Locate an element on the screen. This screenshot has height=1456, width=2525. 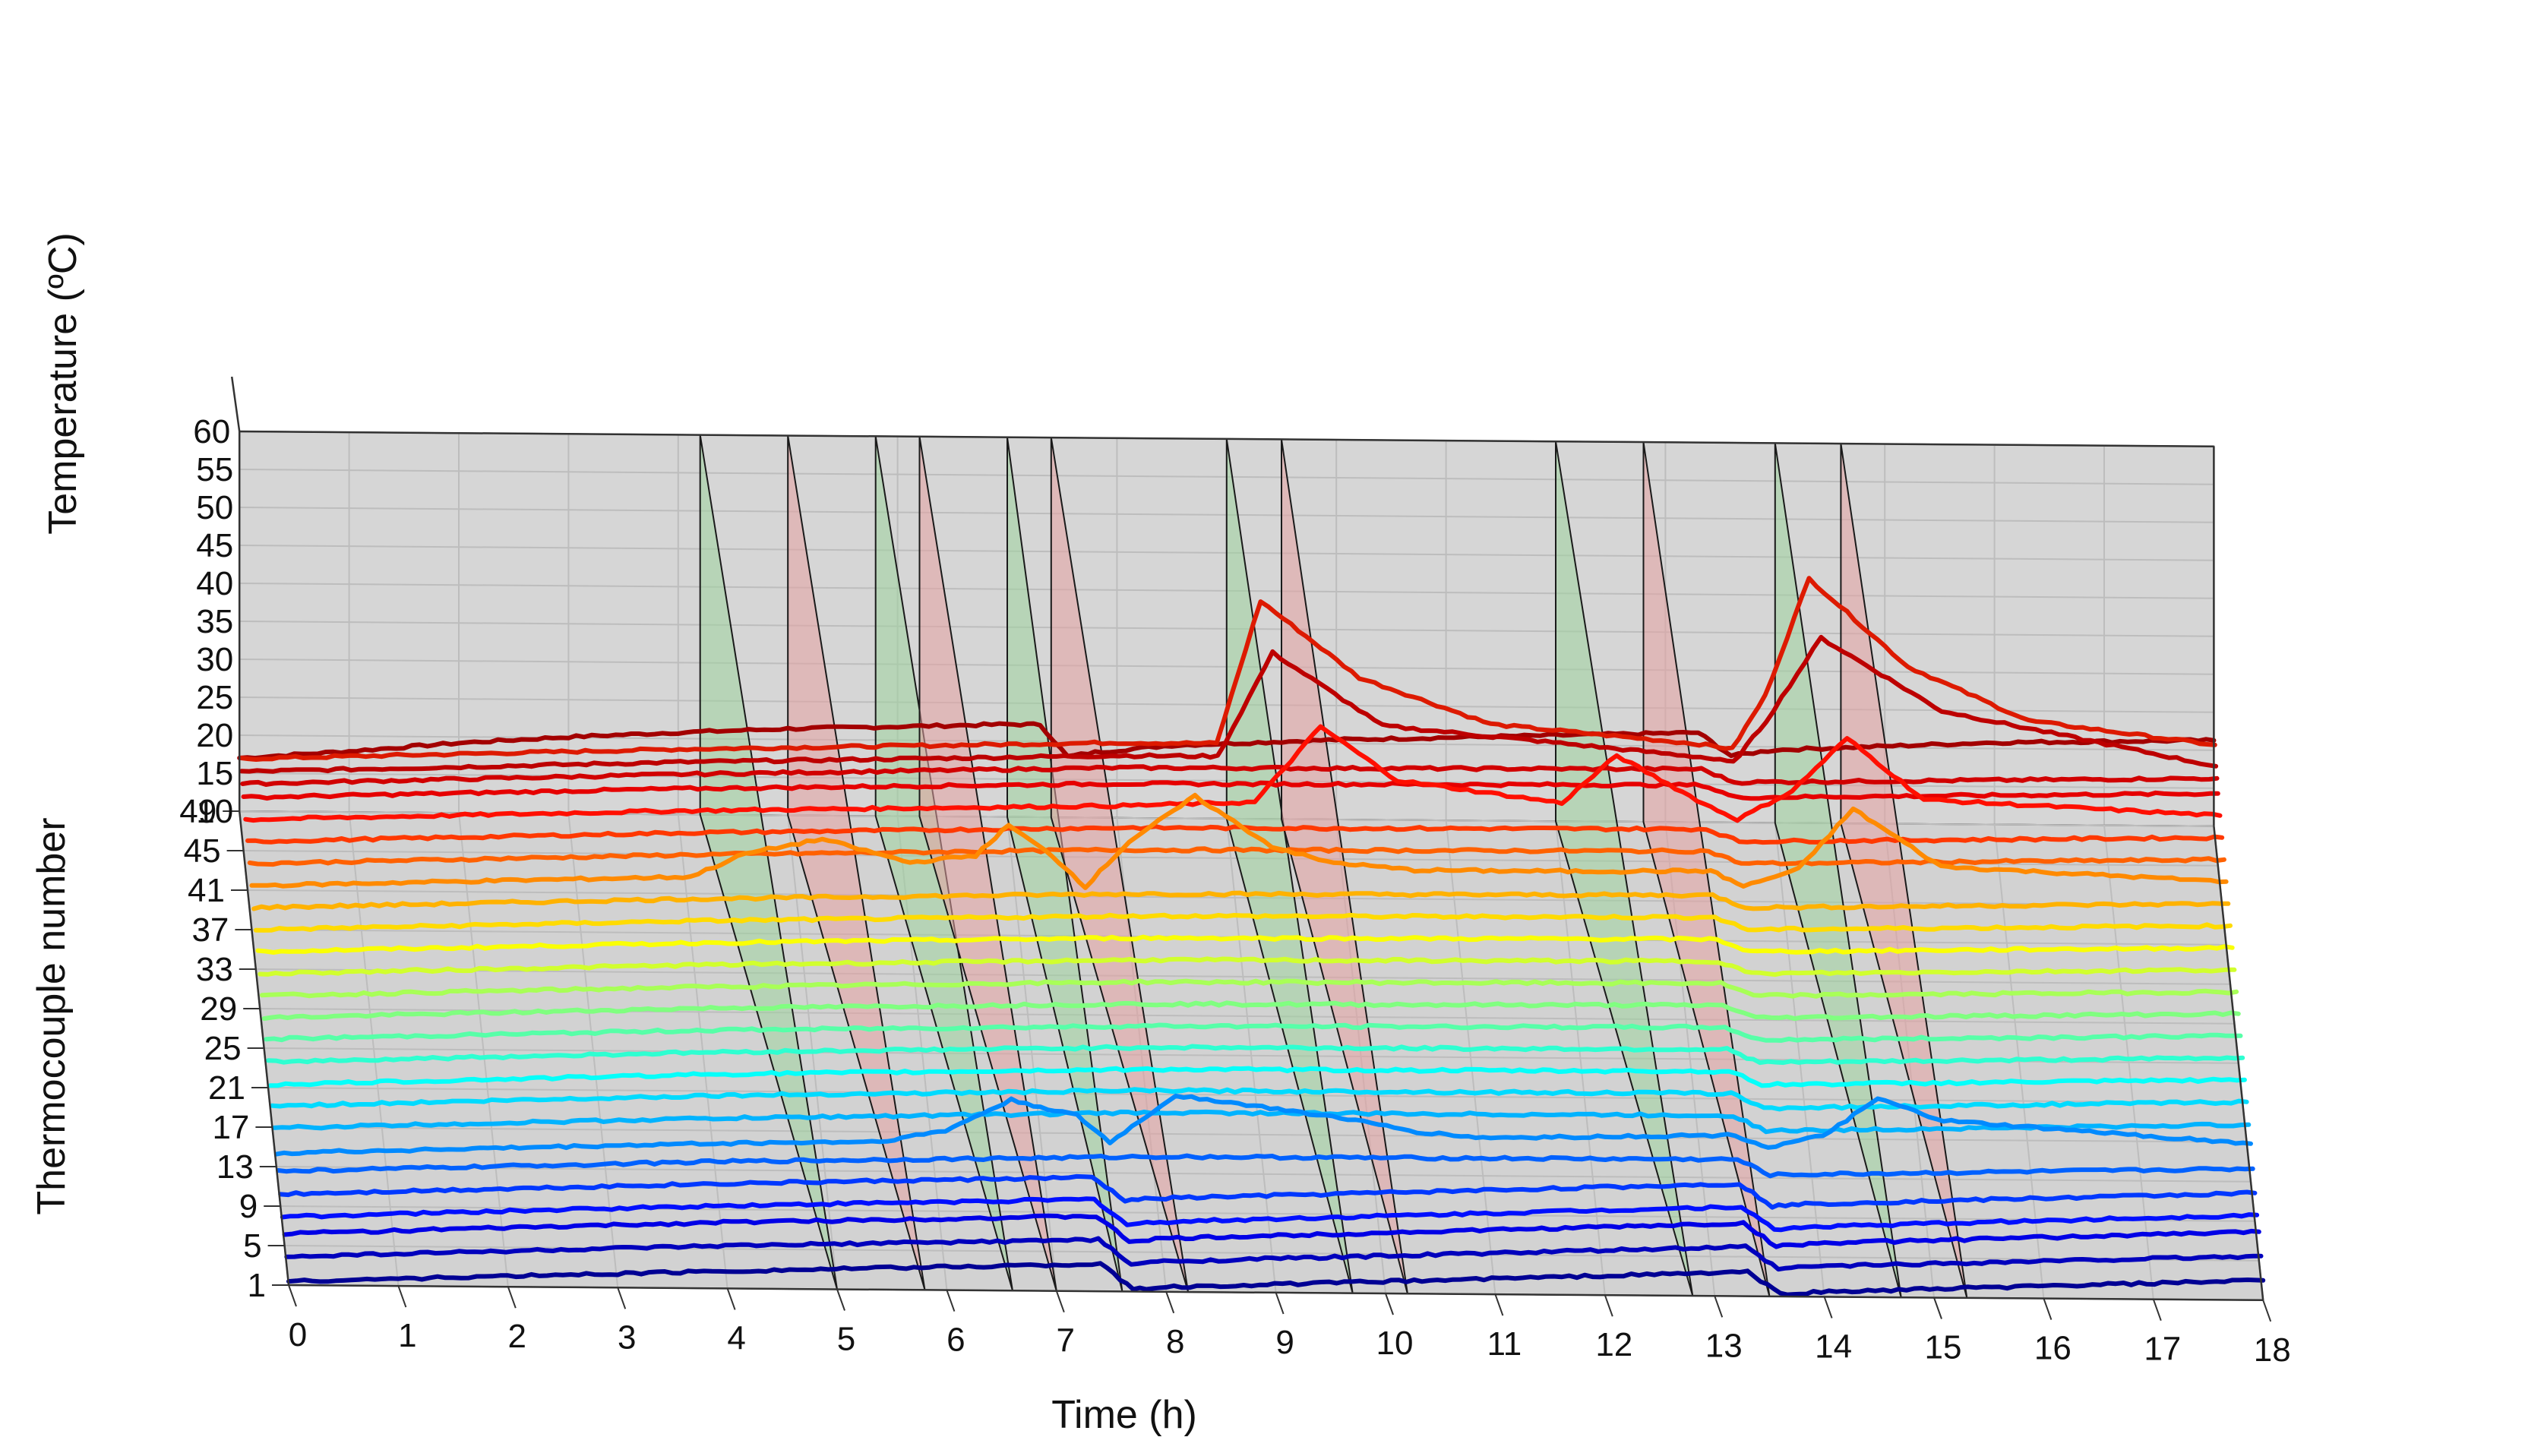
z-tick-label: 50 is located at coordinates (214, 508).